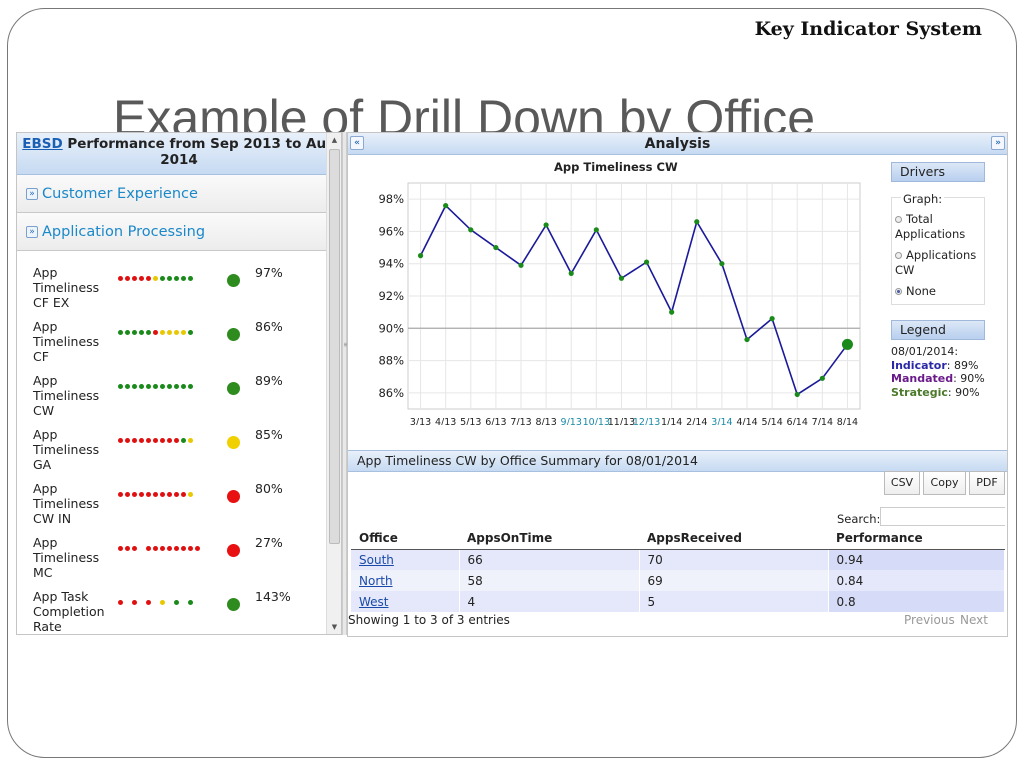 This screenshot has height=768, width=1024. What do you see at coordinates (549, 539) in the screenshot?
I see `column-header-appsontime: AppsOnTime` at bounding box center [549, 539].